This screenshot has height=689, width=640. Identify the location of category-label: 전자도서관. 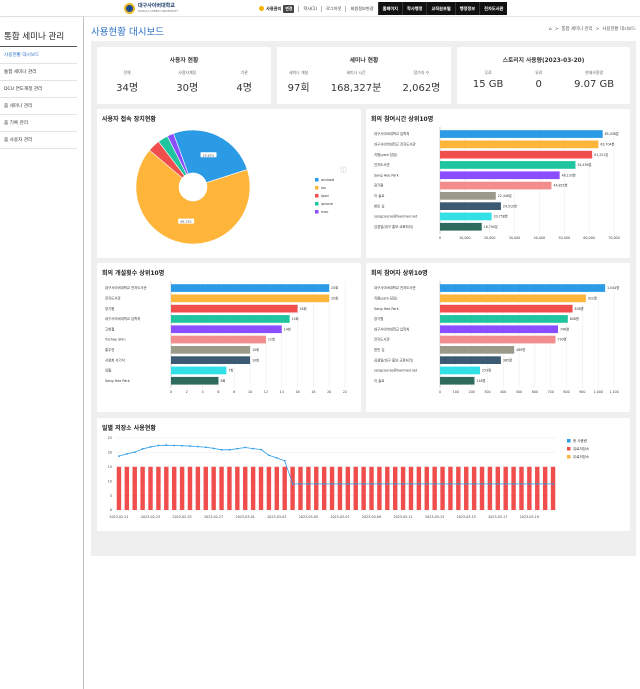
(382, 339).